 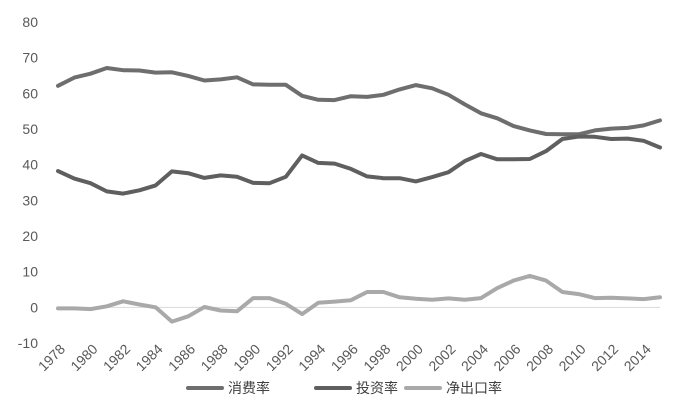 I want to click on x-tick-label: 2008, so click(x=539, y=357).